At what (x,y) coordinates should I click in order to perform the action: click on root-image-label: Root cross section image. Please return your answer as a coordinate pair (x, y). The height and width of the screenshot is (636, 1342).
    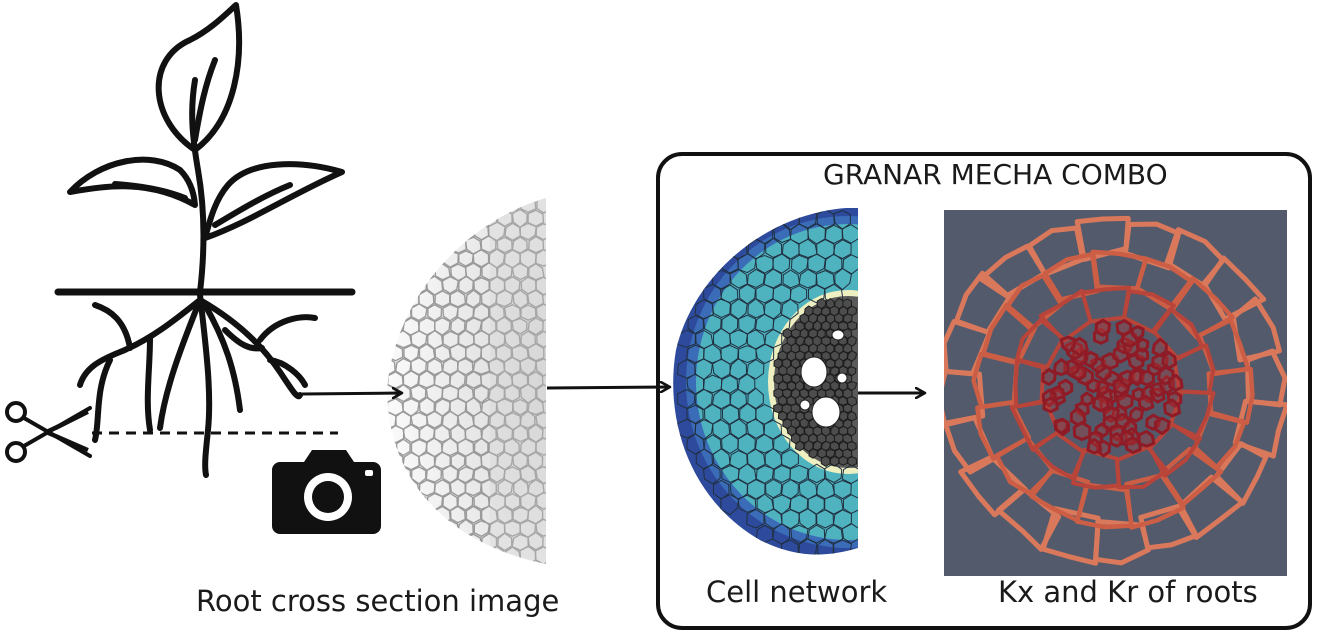
    Looking at the image, I should click on (378, 601).